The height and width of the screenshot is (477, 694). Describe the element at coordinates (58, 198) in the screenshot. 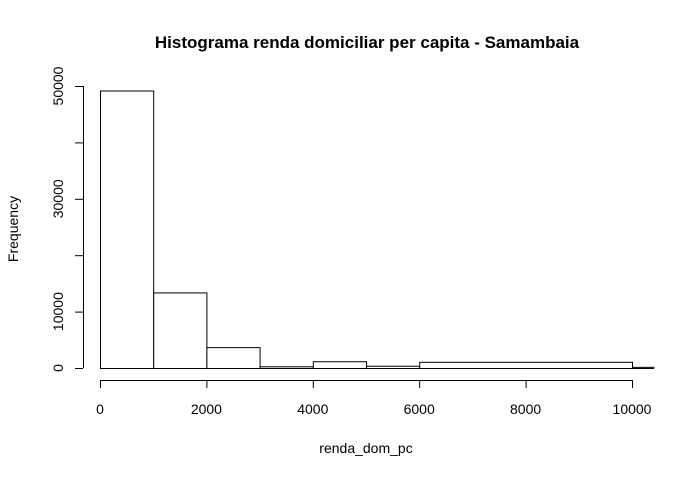

I see `y-tick-label: 30000` at that location.